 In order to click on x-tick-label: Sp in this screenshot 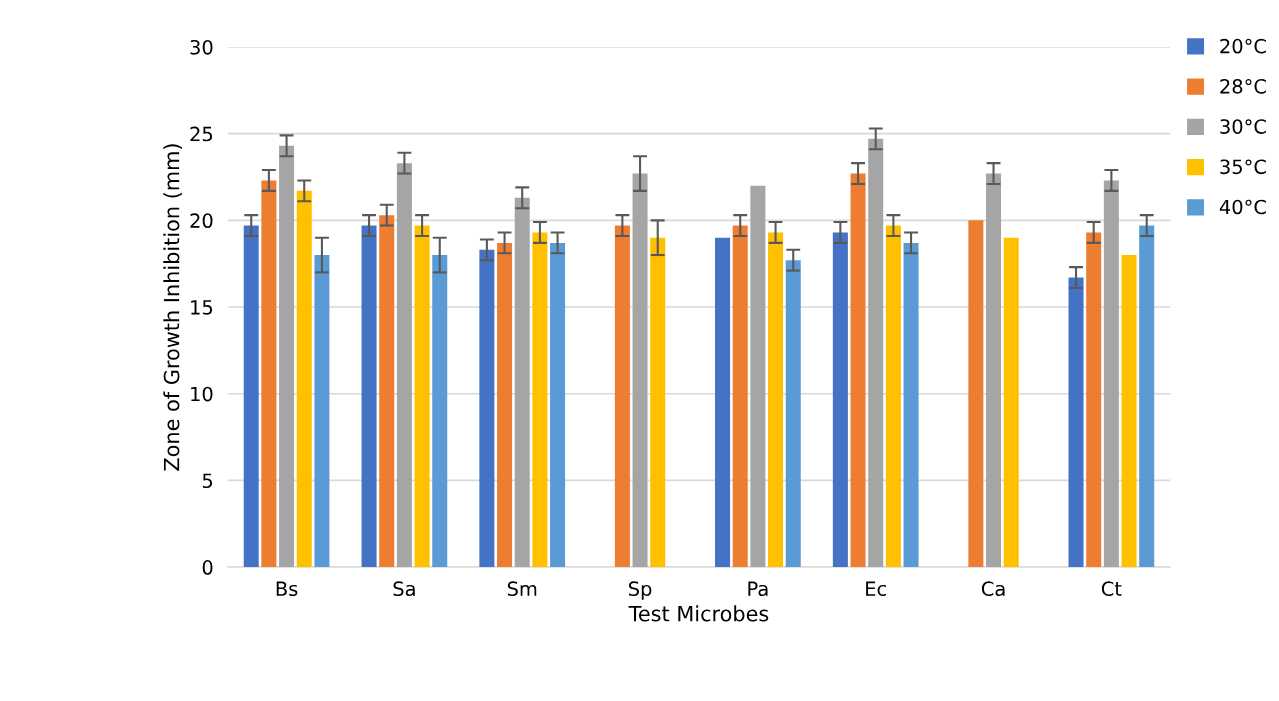, I will do `click(640, 590)`.